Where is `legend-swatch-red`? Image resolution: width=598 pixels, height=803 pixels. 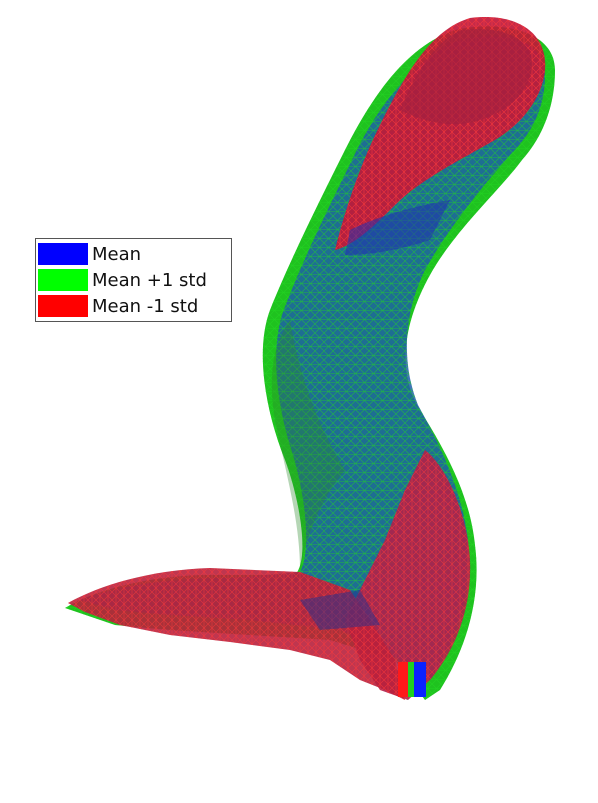 legend-swatch-red is located at coordinates (63, 306).